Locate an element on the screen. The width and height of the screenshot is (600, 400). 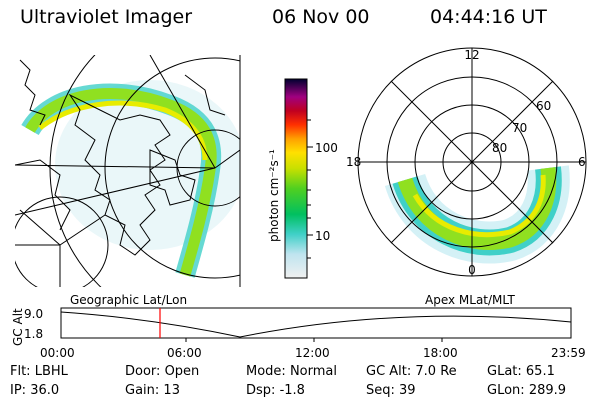
colorbar is located at coordinates (296, 178).